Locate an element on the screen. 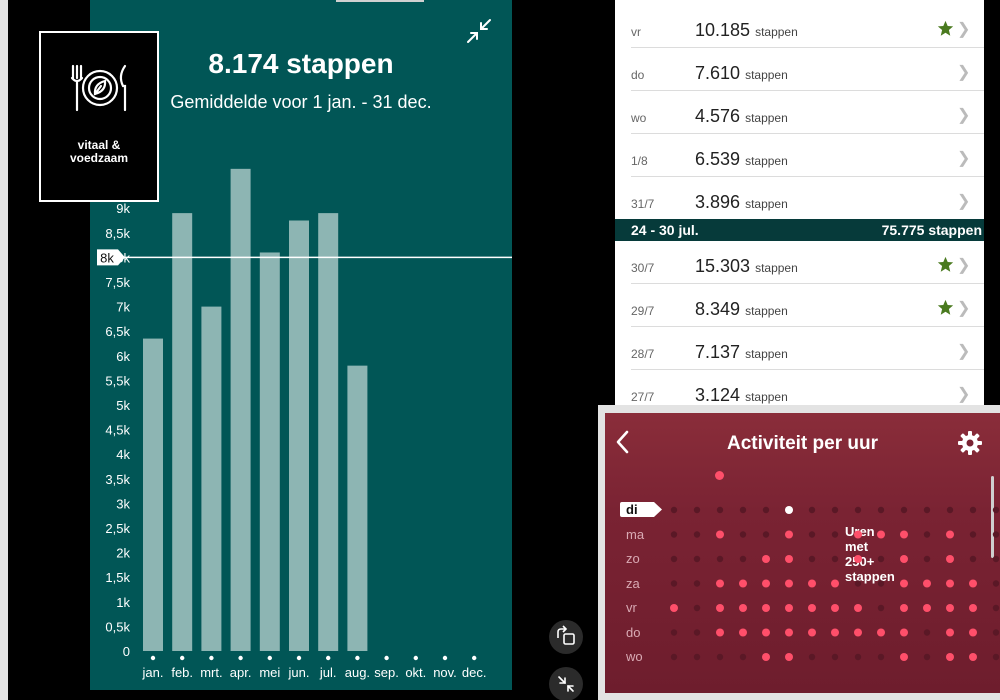 The image size is (1000, 700). bar-jan. is located at coordinates (153, 494).